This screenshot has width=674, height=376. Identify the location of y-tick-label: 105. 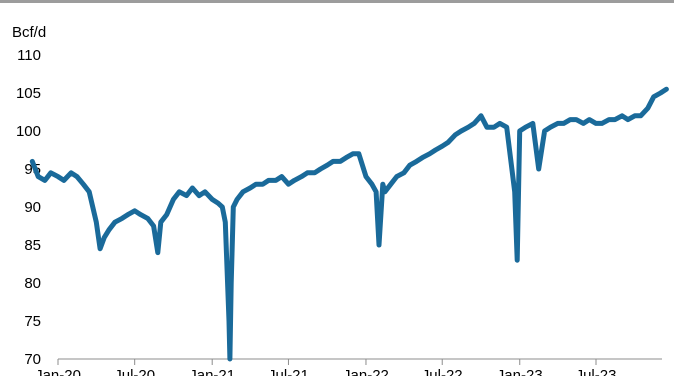
(28, 93).